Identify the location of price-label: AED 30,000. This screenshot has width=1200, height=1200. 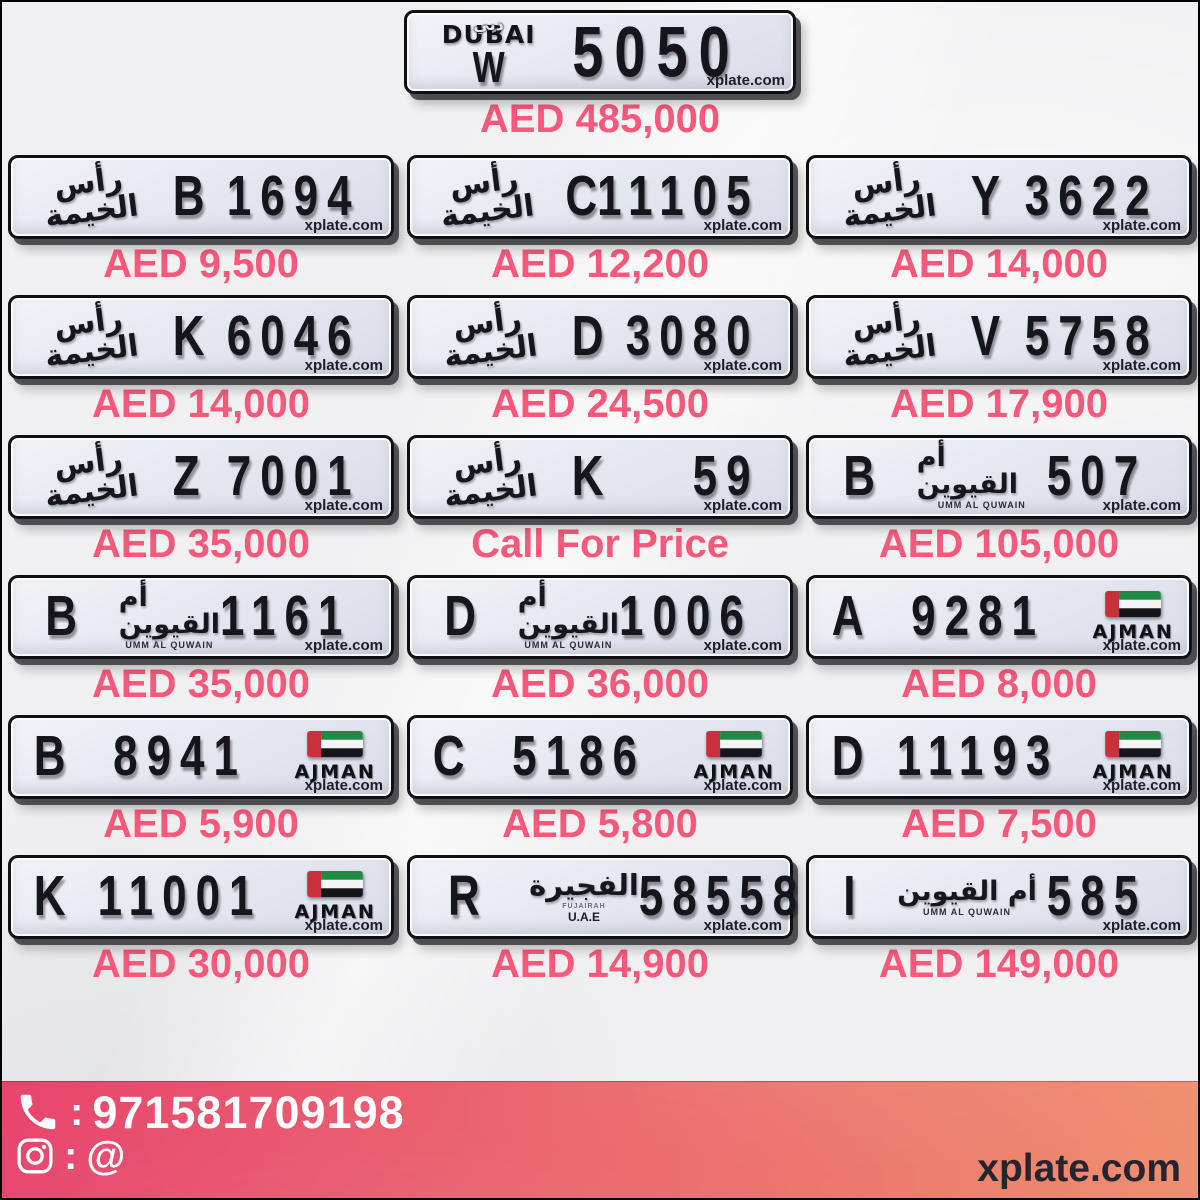
(201, 964).